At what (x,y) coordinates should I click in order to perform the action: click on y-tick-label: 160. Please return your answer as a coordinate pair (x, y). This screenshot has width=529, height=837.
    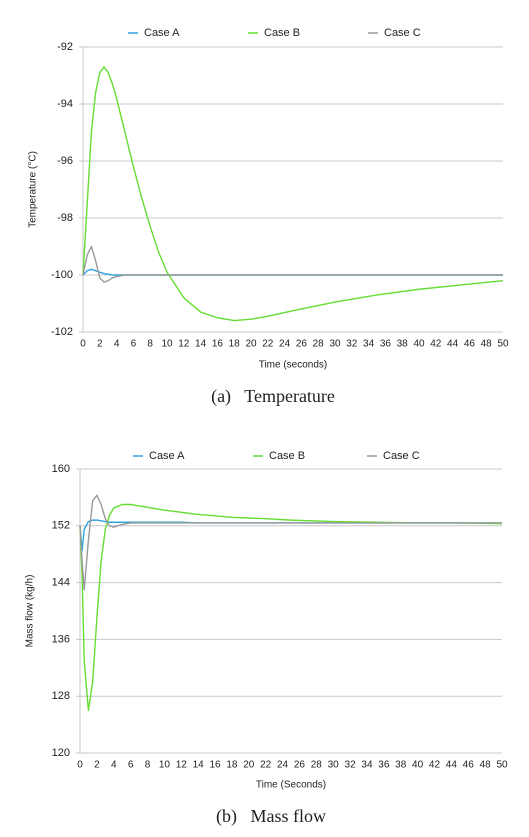
    Looking at the image, I should click on (61, 469).